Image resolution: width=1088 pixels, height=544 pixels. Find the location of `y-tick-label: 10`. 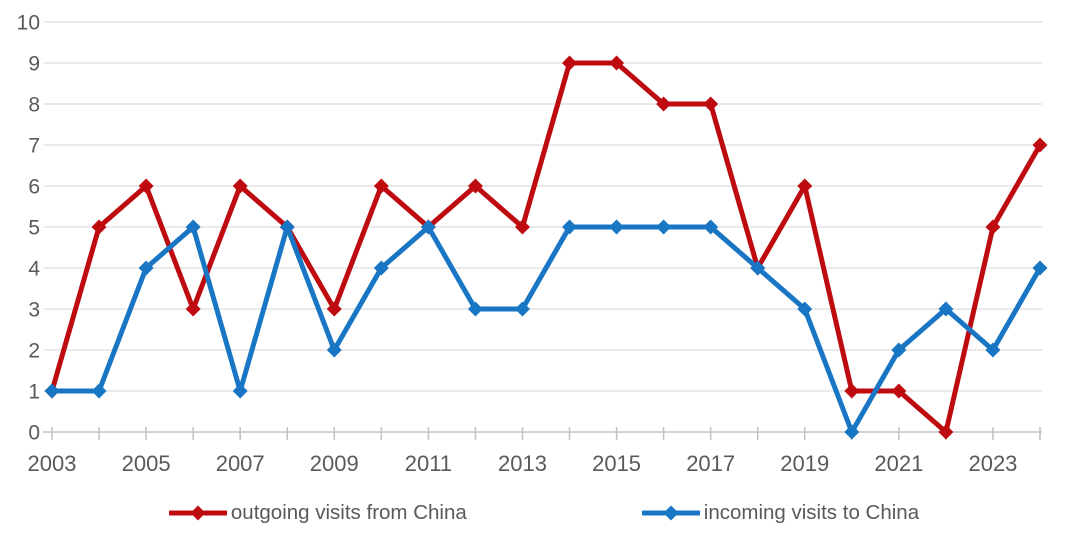

y-tick-label: 10 is located at coordinates (28, 23).